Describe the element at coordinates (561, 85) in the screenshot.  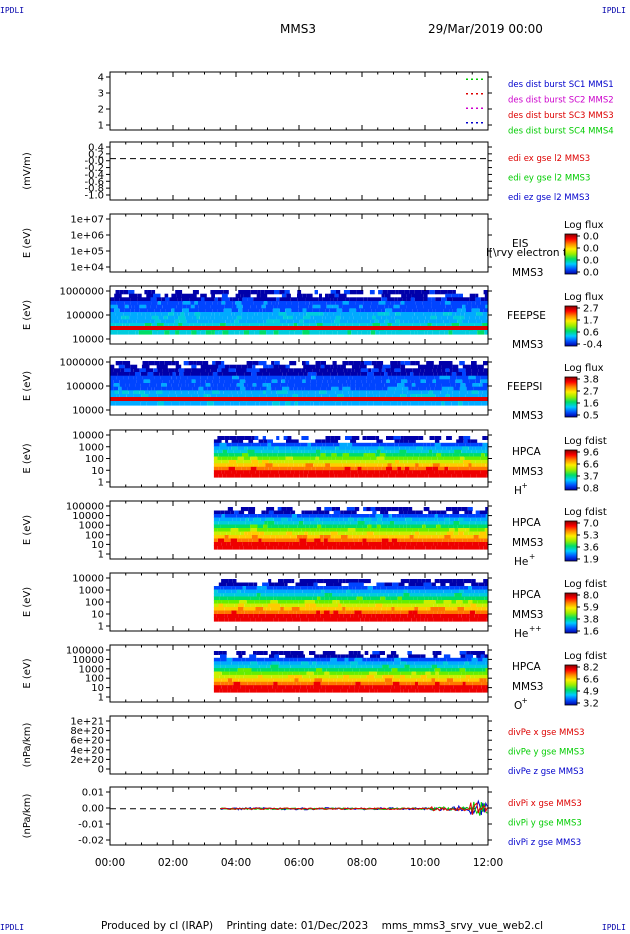
I see `legend-entry: des dist burst SC1 MMS1` at that location.